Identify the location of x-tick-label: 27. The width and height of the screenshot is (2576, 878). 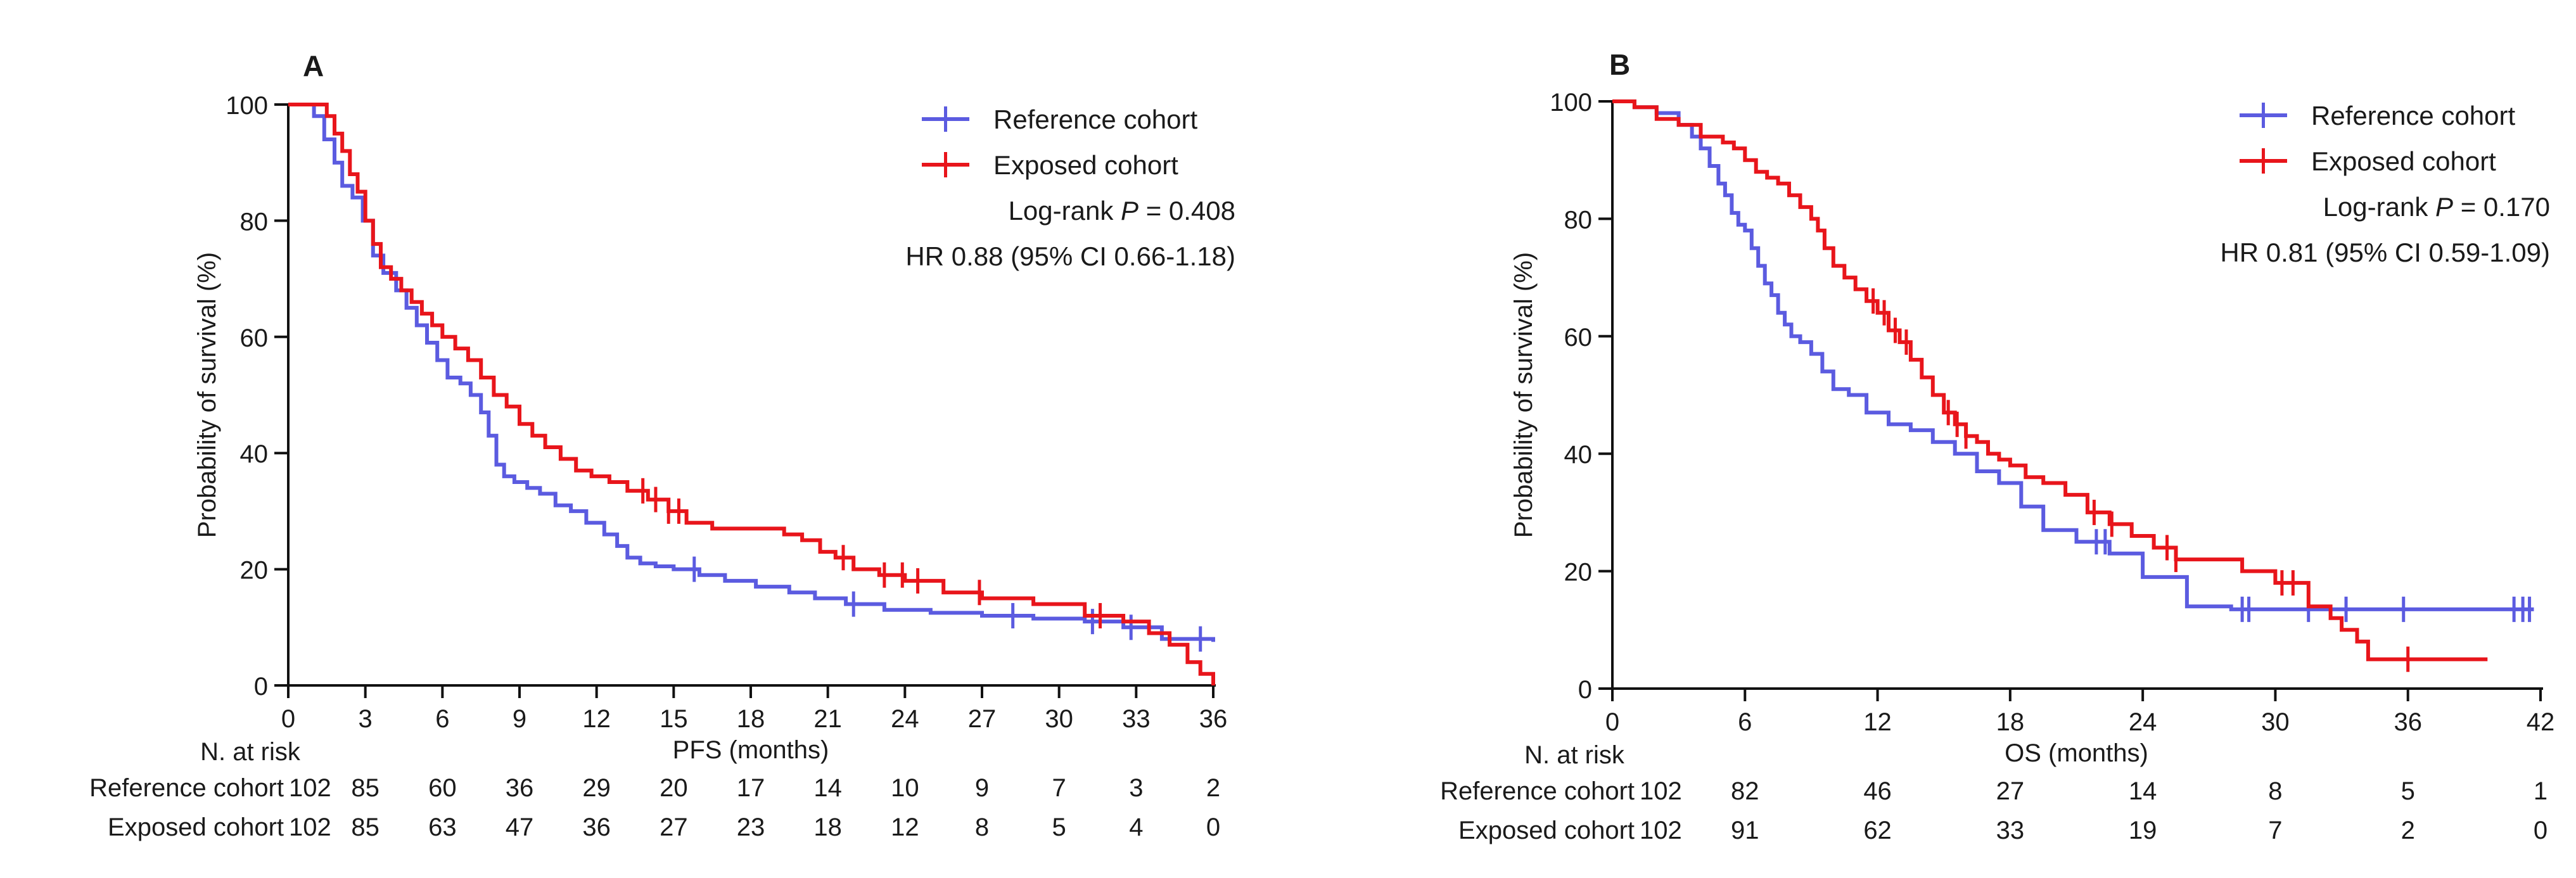
(983, 719).